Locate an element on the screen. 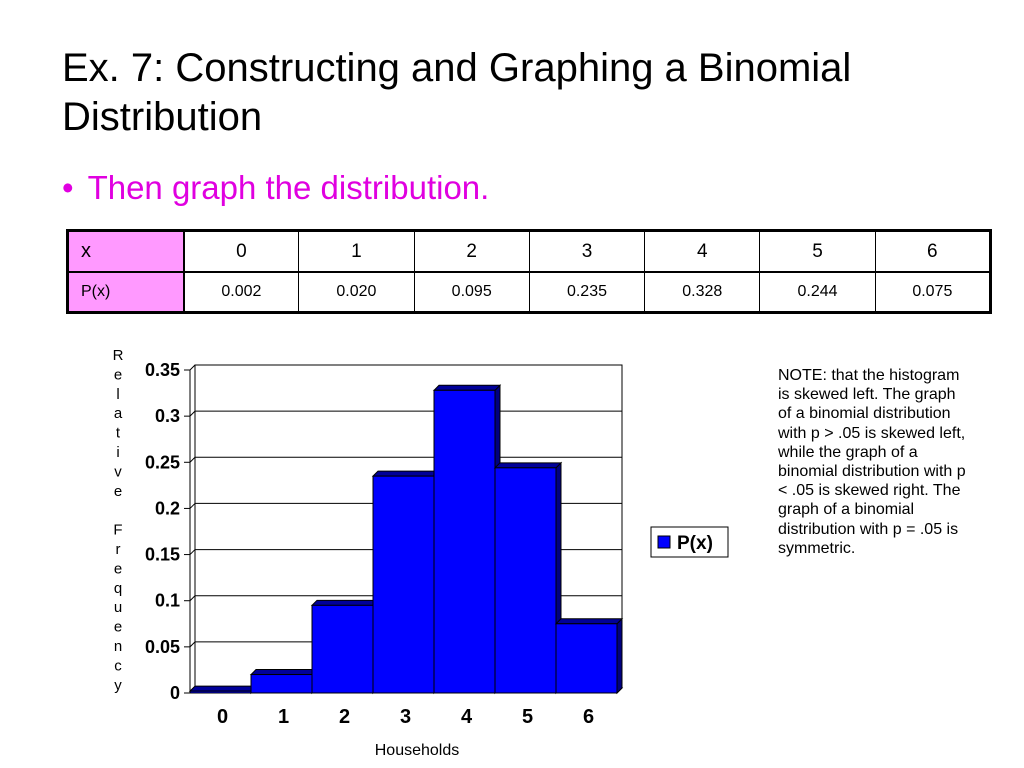  table-cell-x: 1 is located at coordinates (356, 251).